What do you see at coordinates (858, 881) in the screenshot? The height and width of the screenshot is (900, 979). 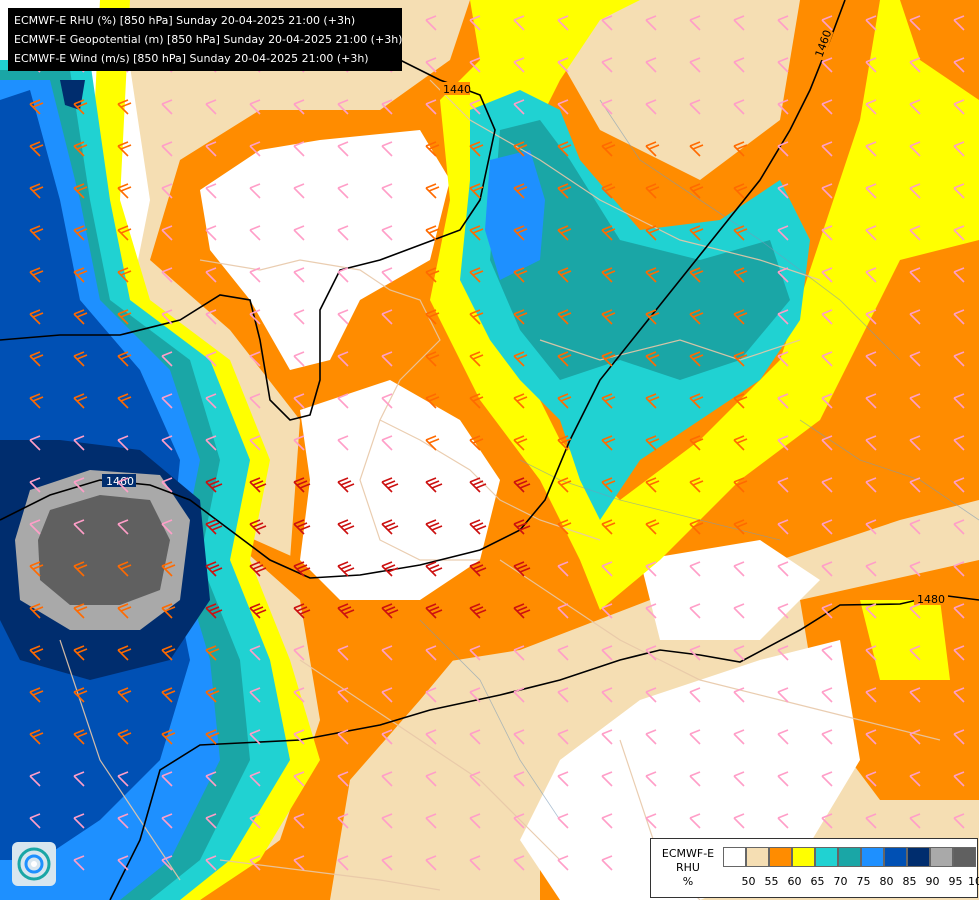 I see `legend-ticks: 50 55 60 65 70 75 80 85 90 95 100` at bounding box center [858, 881].